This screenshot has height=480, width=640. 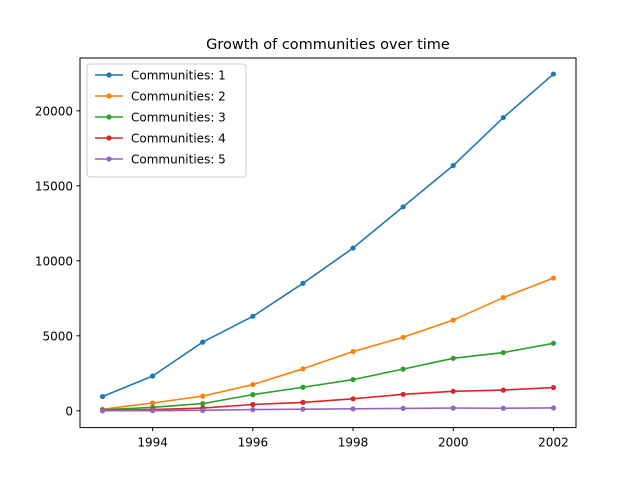 What do you see at coordinates (54, 111) in the screenshot?
I see `y-tick-label: 20000` at bounding box center [54, 111].